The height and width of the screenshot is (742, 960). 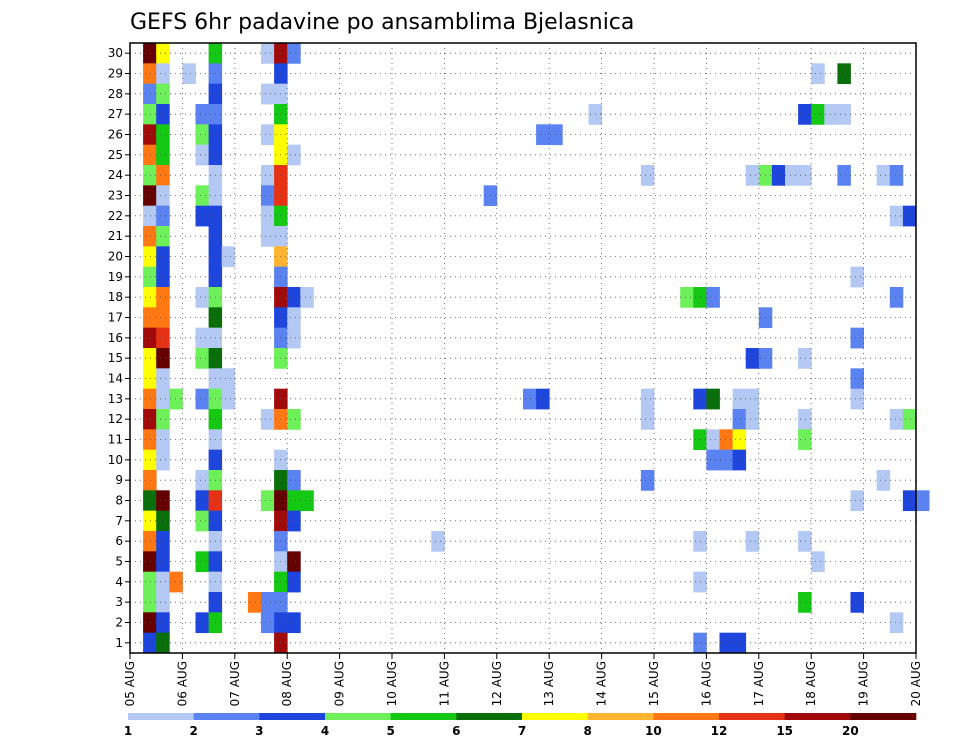 What do you see at coordinates (119, 623) in the screenshot?
I see `y-tick-label: 2` at bounding box center [119, 623].